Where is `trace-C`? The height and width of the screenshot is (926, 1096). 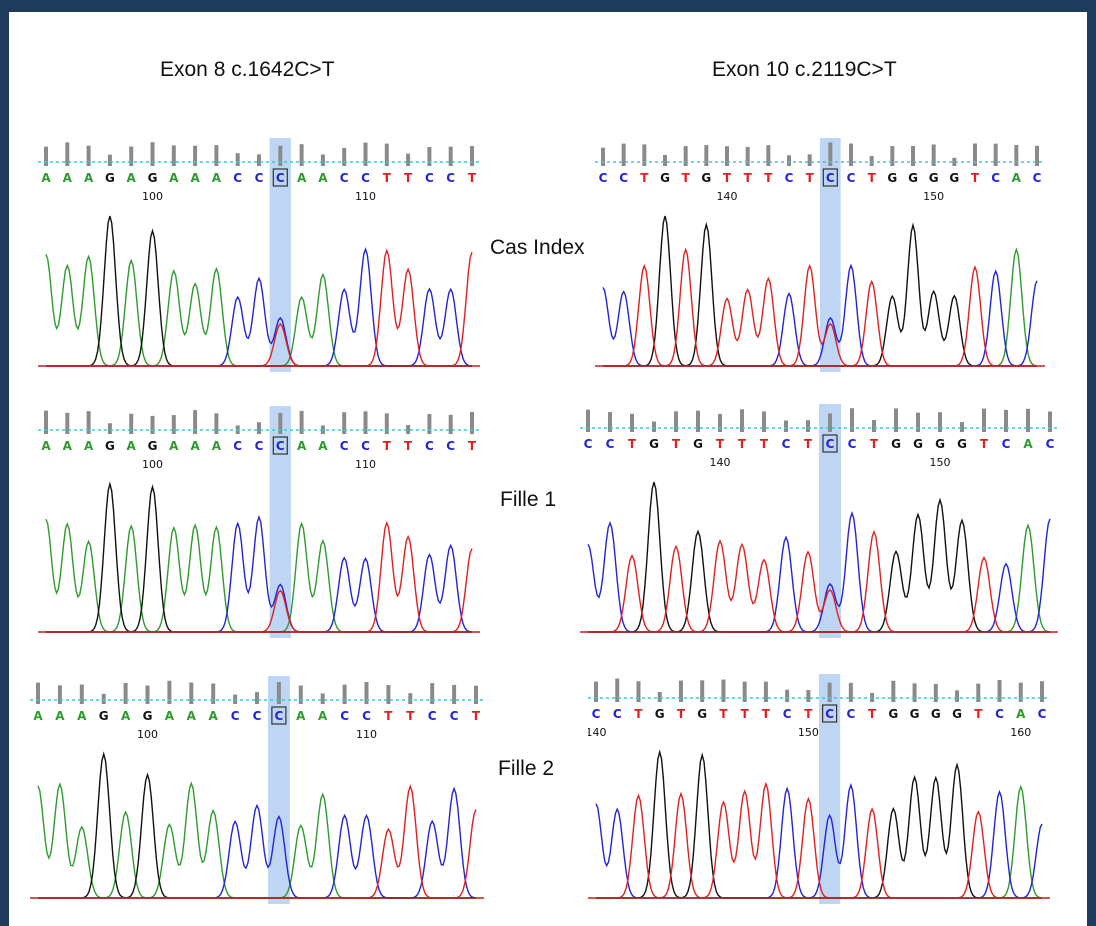 trace-C is located at coordinates (259, 573).